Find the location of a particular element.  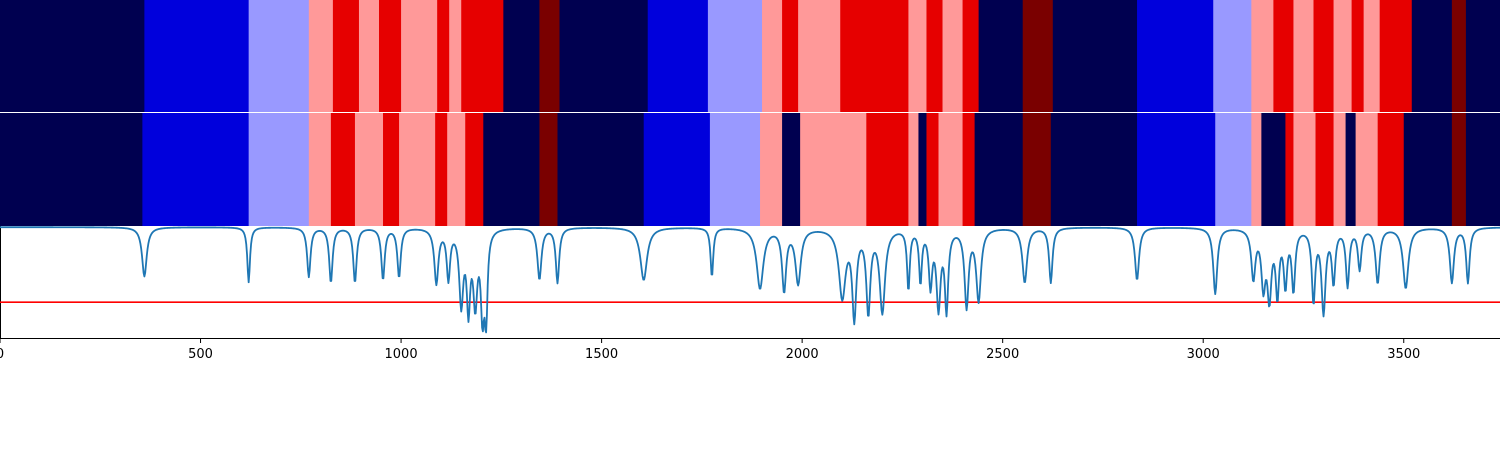

x-tick-label-3500: 3500 is located at coordinates (1403, 354).